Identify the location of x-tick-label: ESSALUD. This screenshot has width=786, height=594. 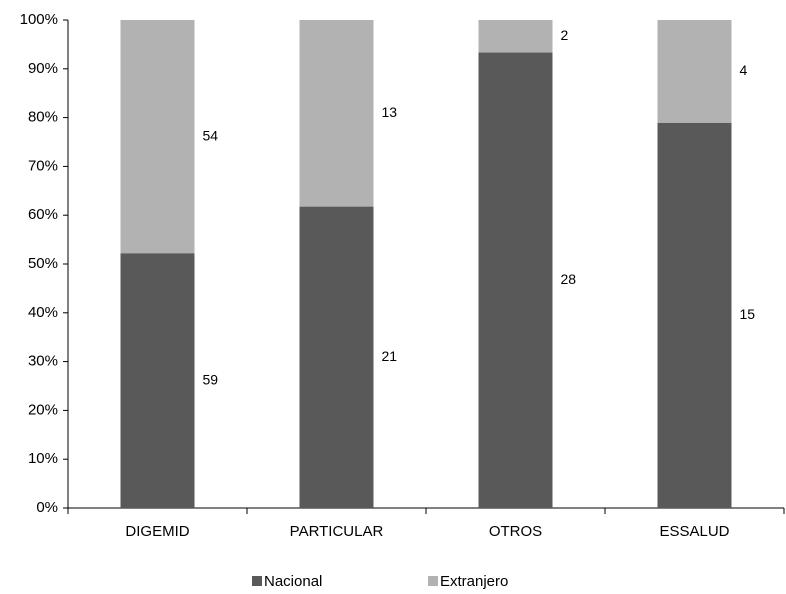
(694, 531).